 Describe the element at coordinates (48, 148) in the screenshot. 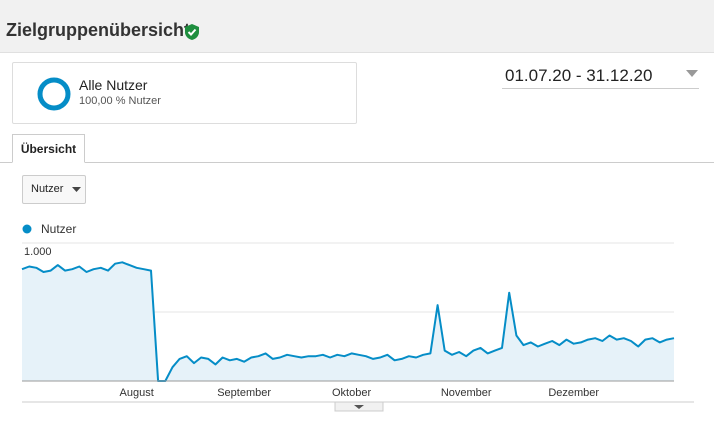

I see `tab: Übersicht` at that location.